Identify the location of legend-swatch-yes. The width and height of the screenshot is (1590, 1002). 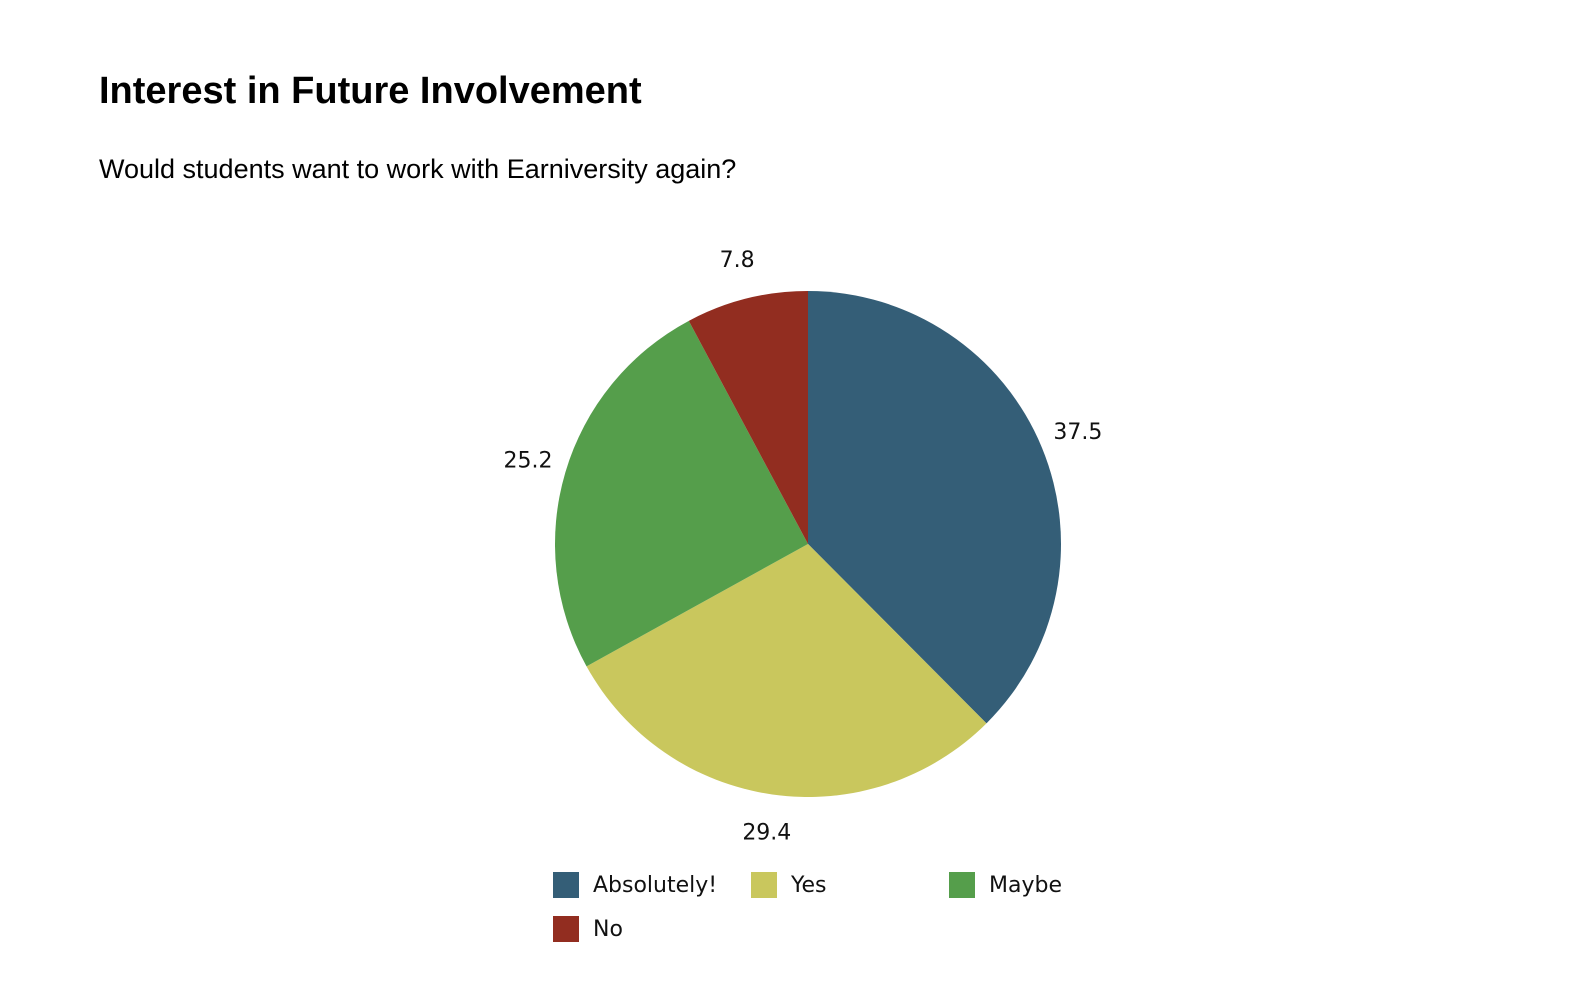
(764, 885).